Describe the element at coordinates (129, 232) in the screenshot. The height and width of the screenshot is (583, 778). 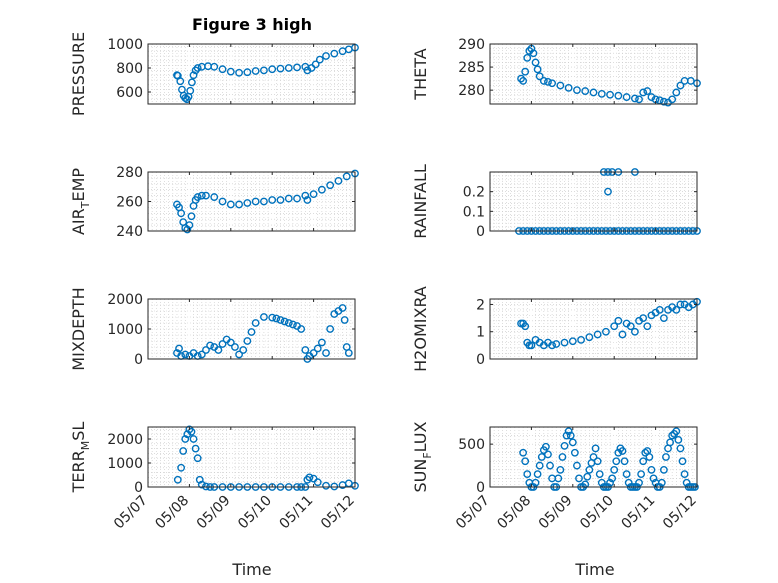
I see `y-tick-label: 240` at that location.